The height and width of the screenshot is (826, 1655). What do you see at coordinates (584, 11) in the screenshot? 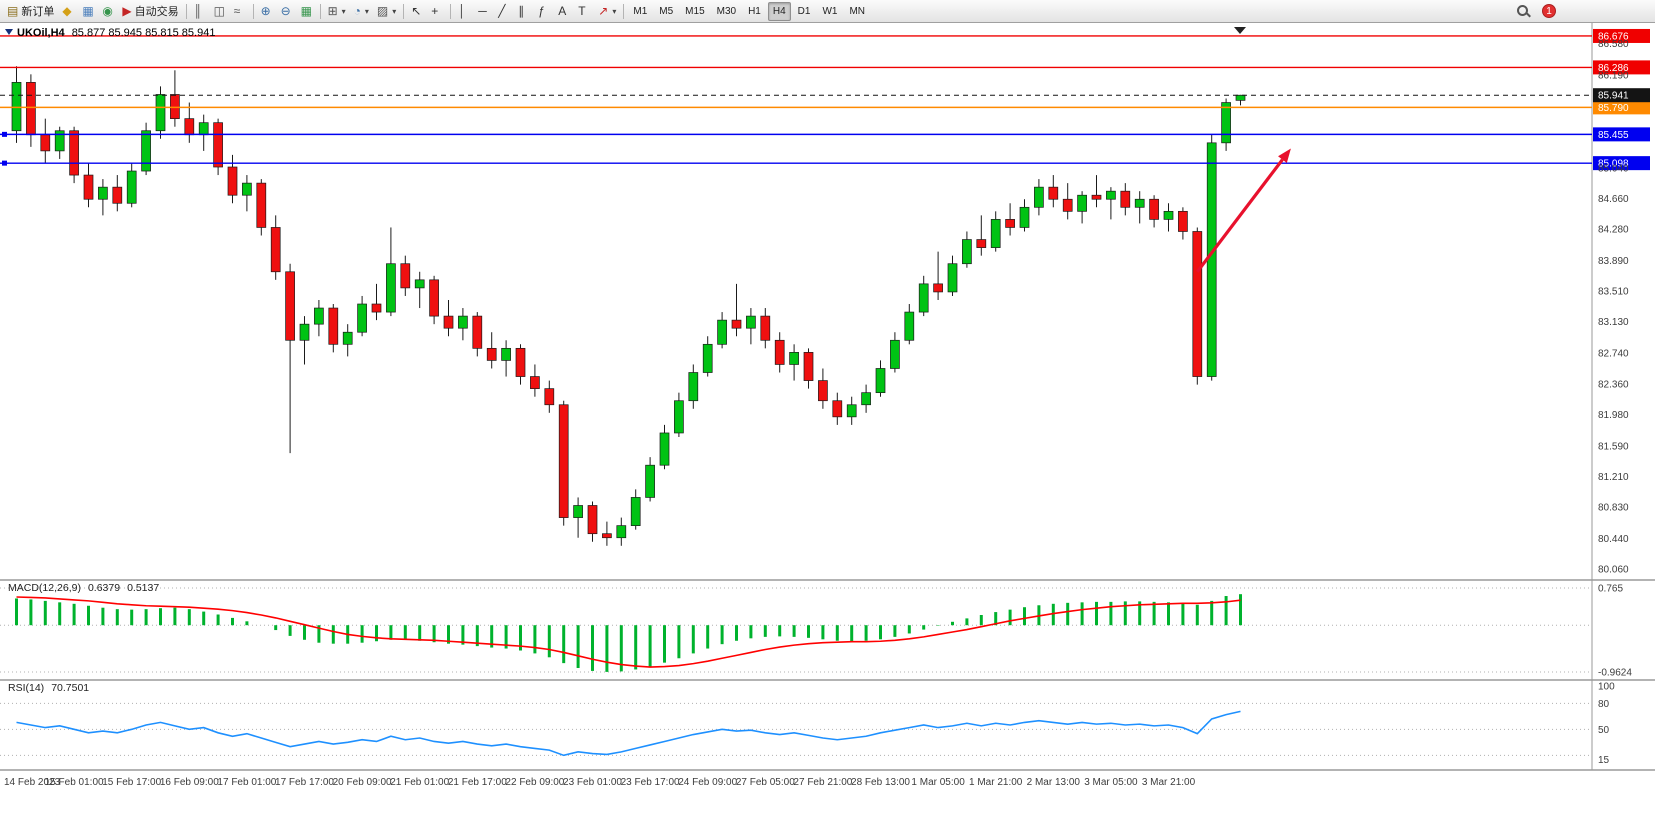
I see `text-label-button: T` at bounding box center [584, 11].